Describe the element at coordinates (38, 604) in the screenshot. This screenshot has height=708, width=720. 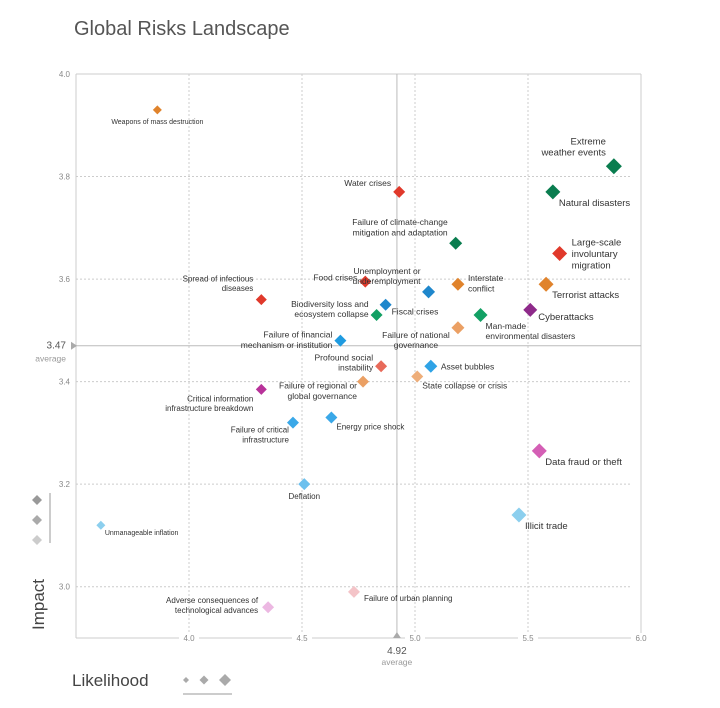
I see `y-axis-title: Impact` at that location.